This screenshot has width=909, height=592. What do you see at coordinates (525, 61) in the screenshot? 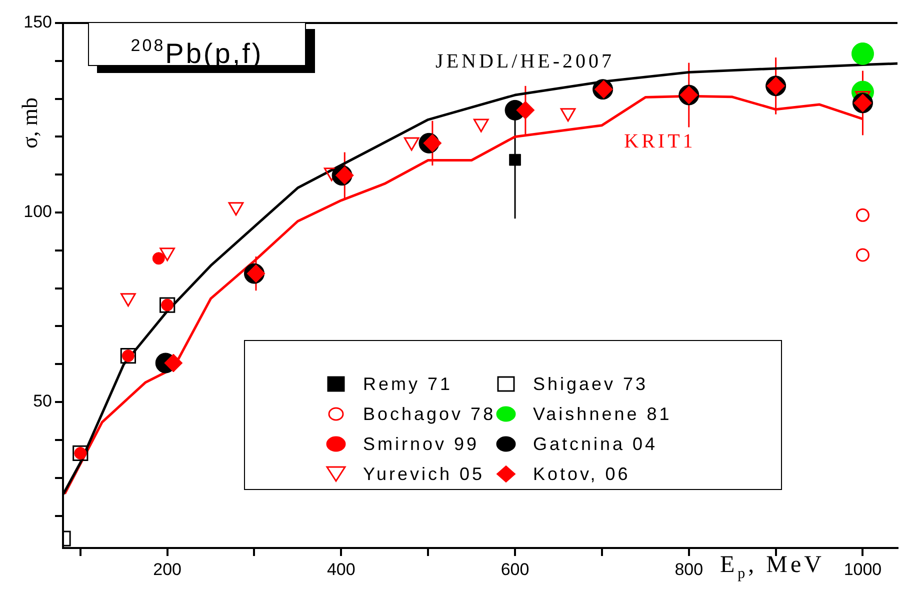
I see `series-label: JENDL/HE-2007` at bounding box center [525, 61].